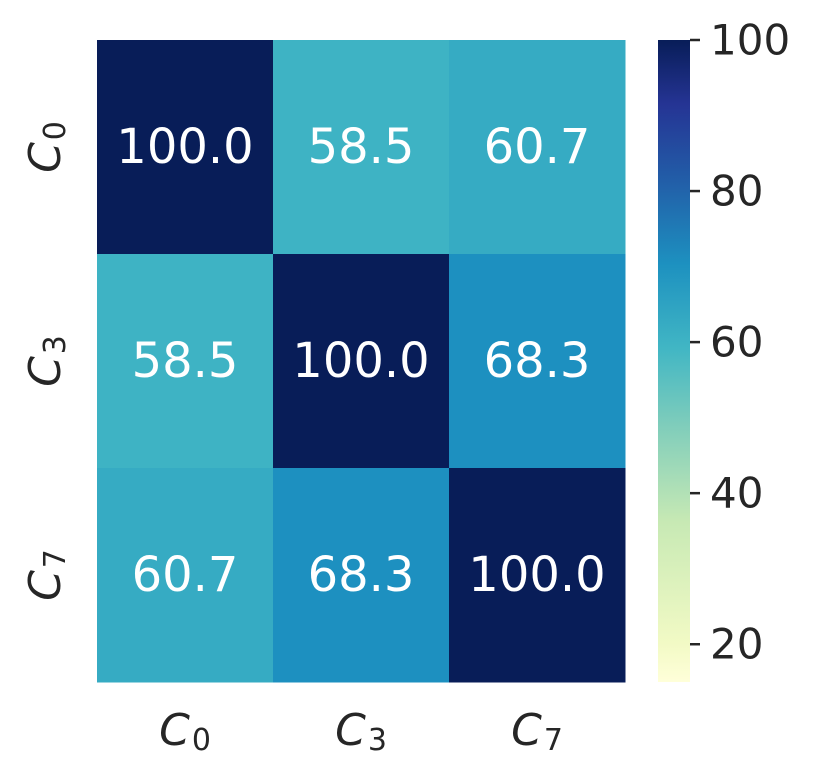 Image resolution: width=832 pixels, height=779 pixels. What do you see at coordinates (736, 342) in the screenshot?
I see `colorbar-tick-label: 60` at bounding box center [736, 342].